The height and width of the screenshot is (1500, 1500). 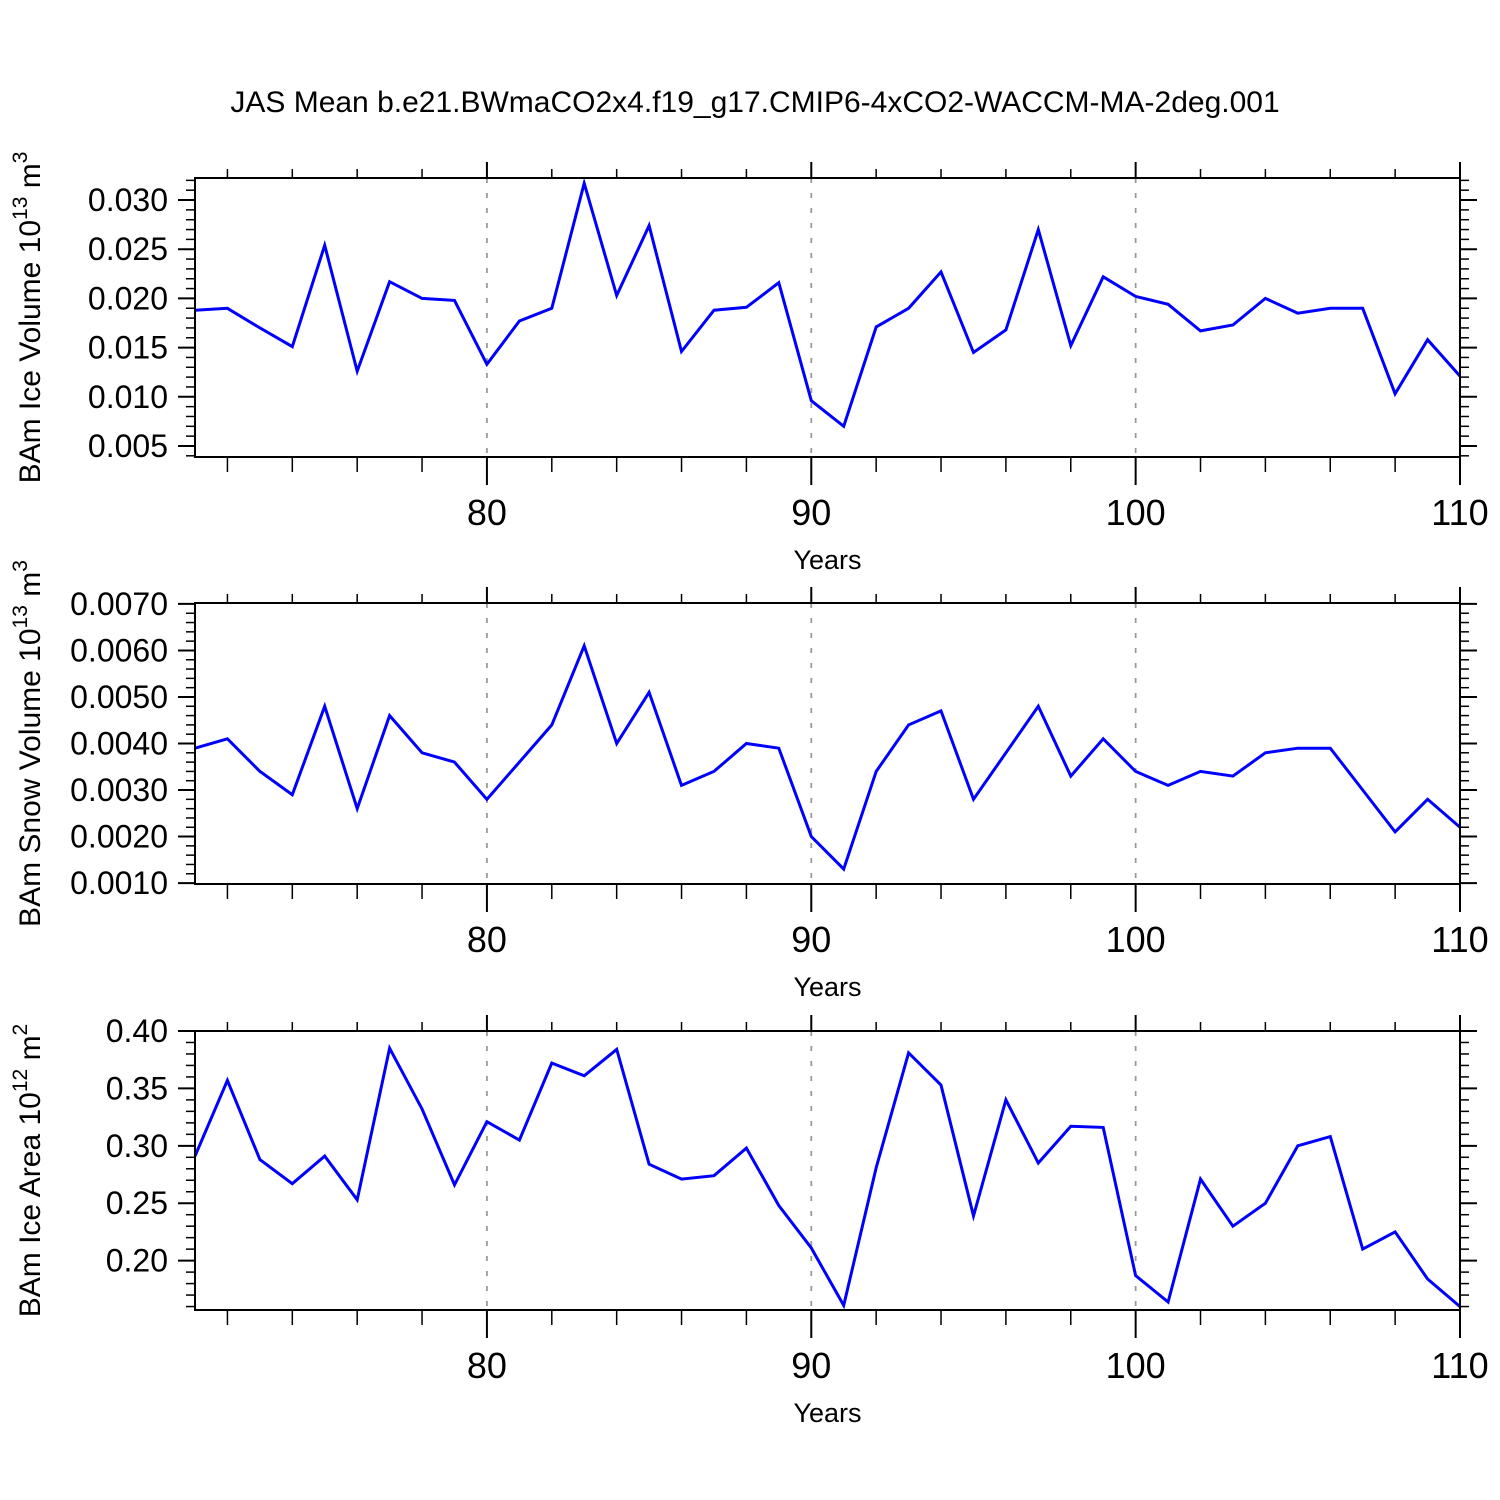 What do you see at coordinates (811, 1170) in the screenshot?
I see `panel-3-gridlines` at bounding box center [811, 1170].